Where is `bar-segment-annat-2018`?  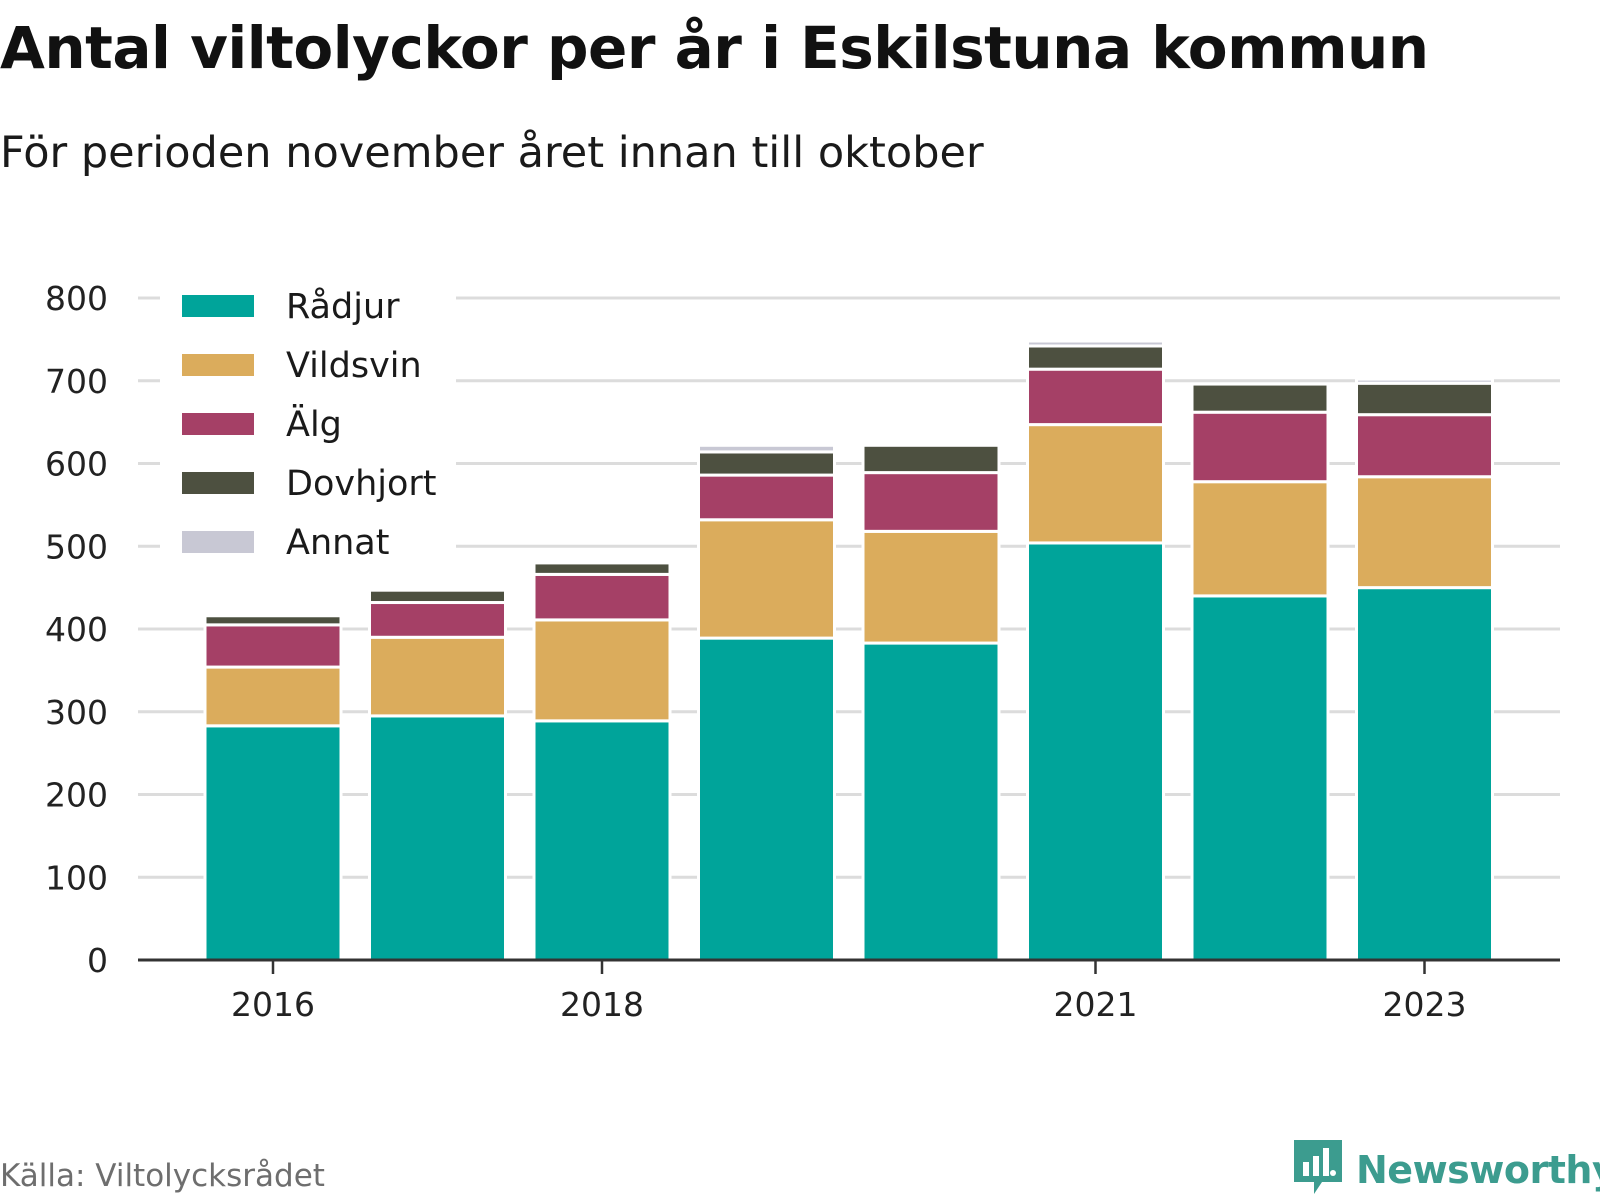 bar-segment-annat-2018 is located at coordinates (602, 561).